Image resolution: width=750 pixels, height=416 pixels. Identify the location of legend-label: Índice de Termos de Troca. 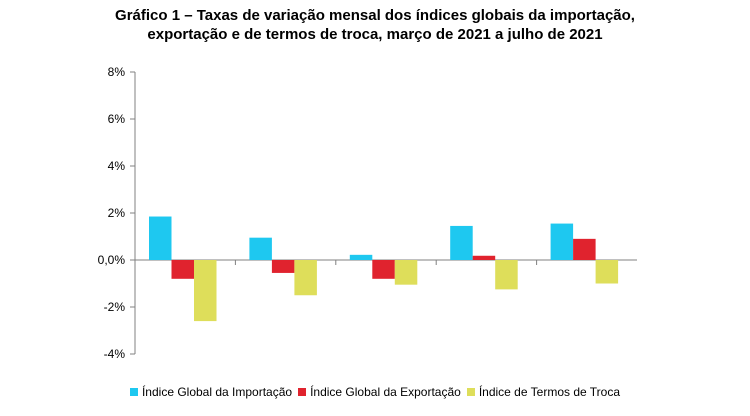
(549, 392).